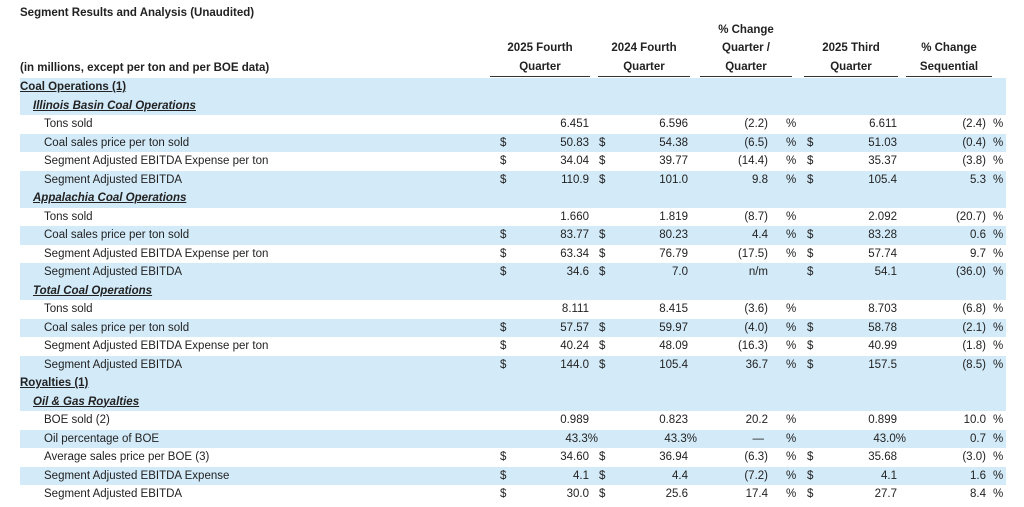 Image resolution: width=1024 pixels, height=507 pixels. Describe the element at coordinates (581, 438) in the screenshot. I see `cell: 43.3%` at that location.